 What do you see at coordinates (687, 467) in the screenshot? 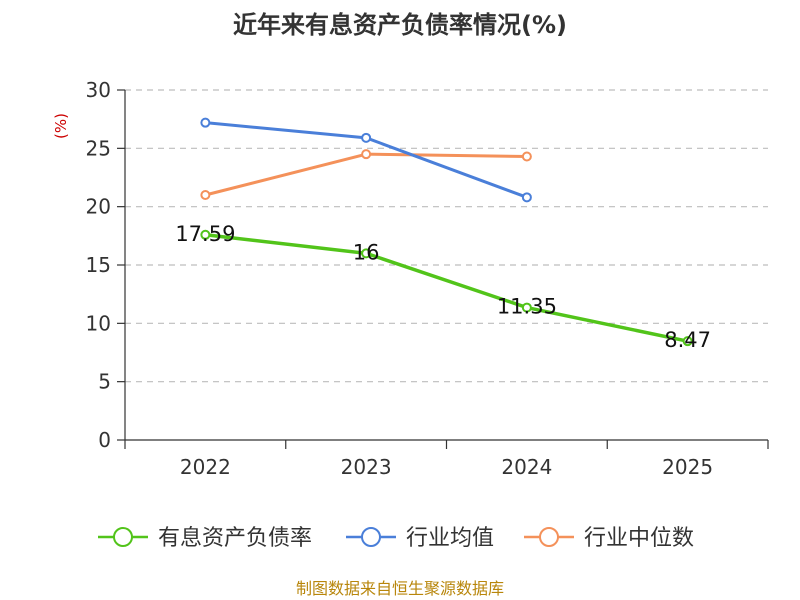
I see `x-tick-label: 2025` at bounding box center [687, 467].